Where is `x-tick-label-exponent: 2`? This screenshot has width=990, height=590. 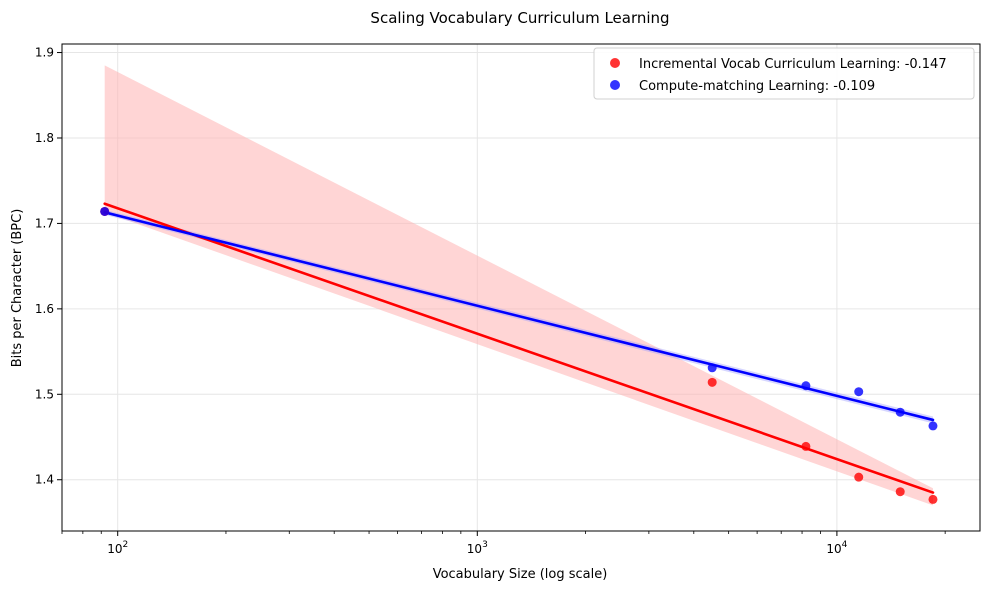 x-tick-label-exponent: 2 is located at coordinates (125, 545).